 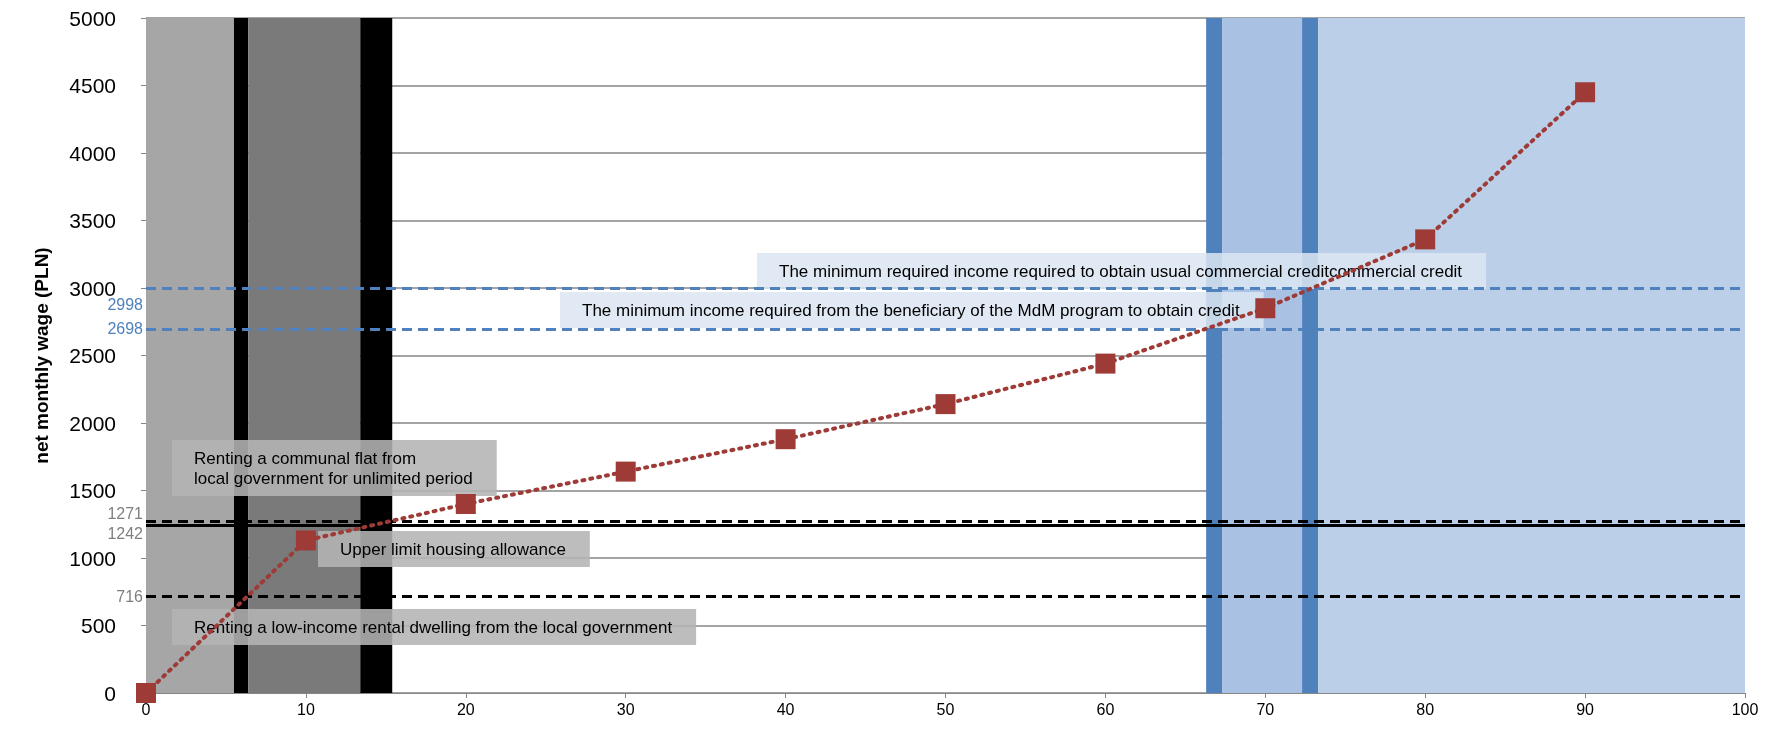 I want to click on x-tick-label: 30, so click(x=625, y=709).